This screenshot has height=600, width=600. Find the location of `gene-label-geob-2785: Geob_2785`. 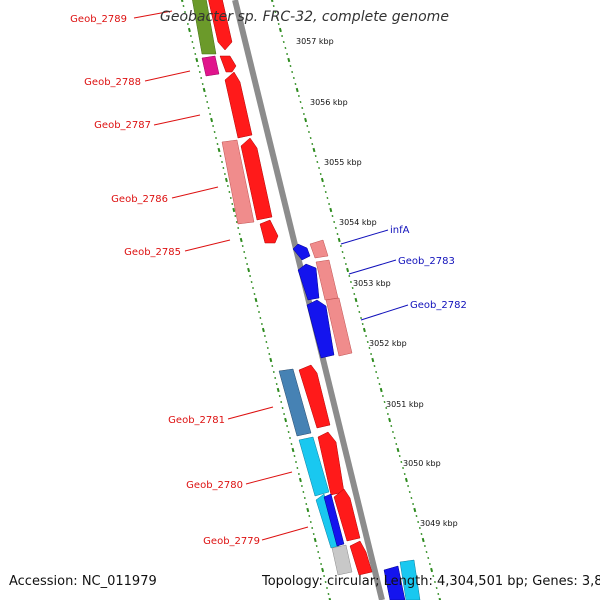

gene-label-geob-2785: Geob_2785 is located at coordinates (152, 252).